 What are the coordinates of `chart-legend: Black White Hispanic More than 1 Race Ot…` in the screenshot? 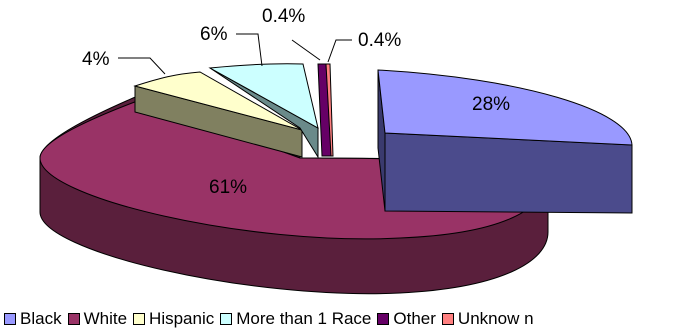 It's located at (343, 319).